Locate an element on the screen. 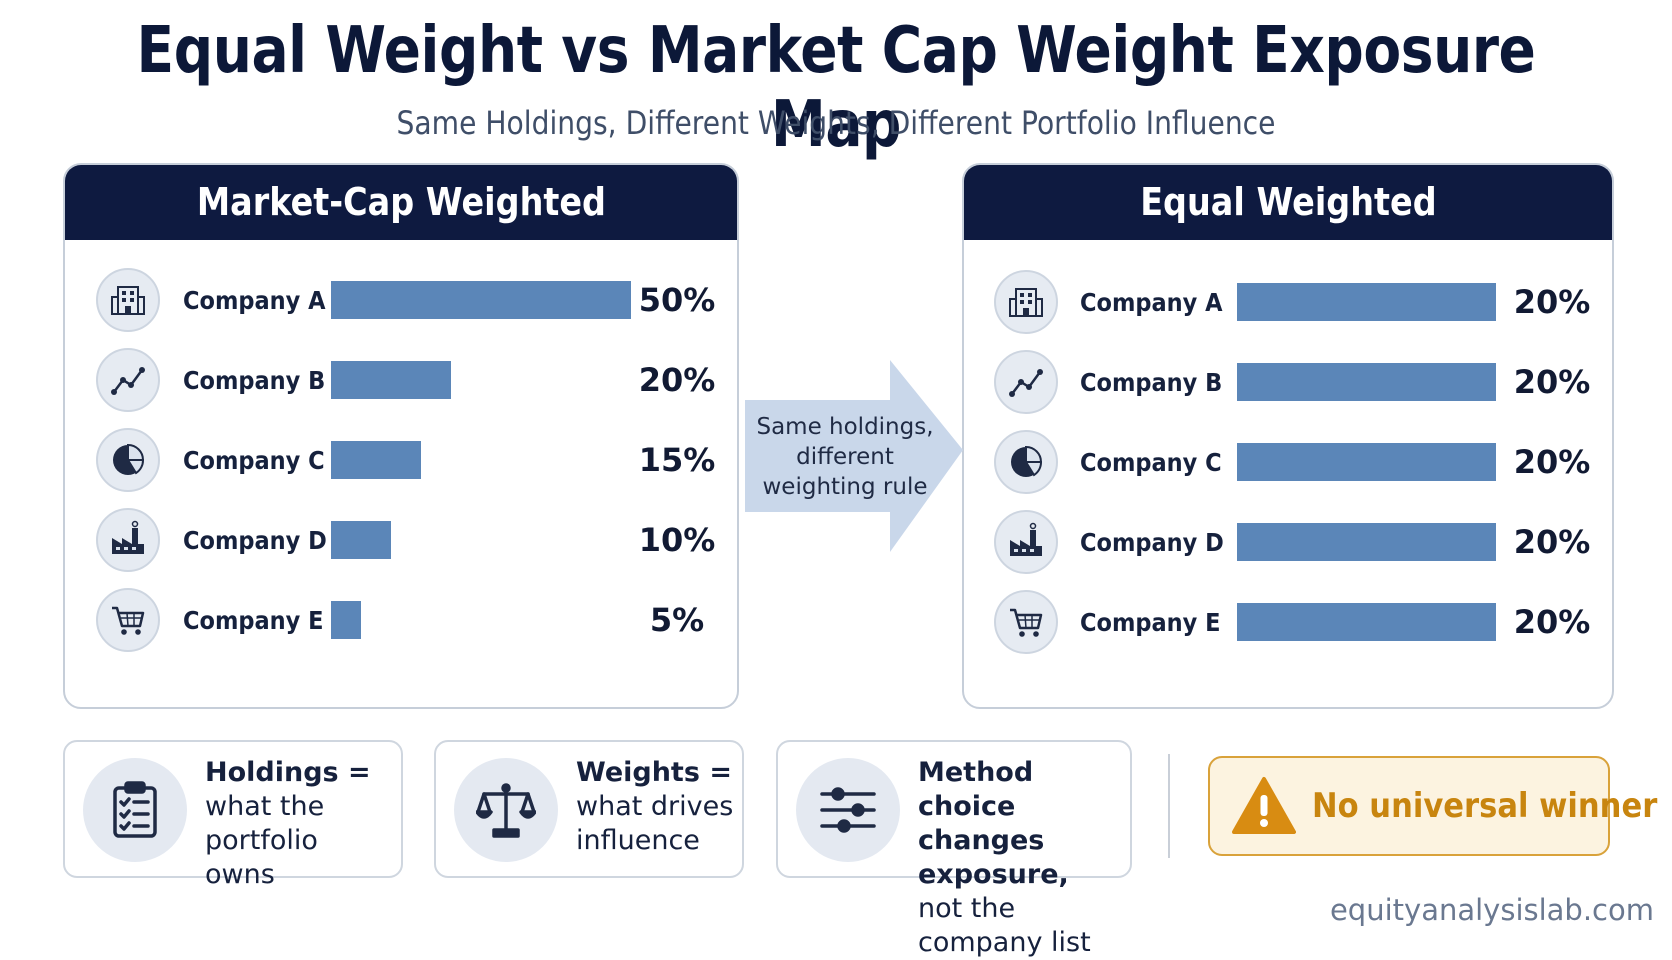 The width and height of the screenshot is (1672, 960). method-card-line-3: not the company list is located at coordinates (1004, 925).